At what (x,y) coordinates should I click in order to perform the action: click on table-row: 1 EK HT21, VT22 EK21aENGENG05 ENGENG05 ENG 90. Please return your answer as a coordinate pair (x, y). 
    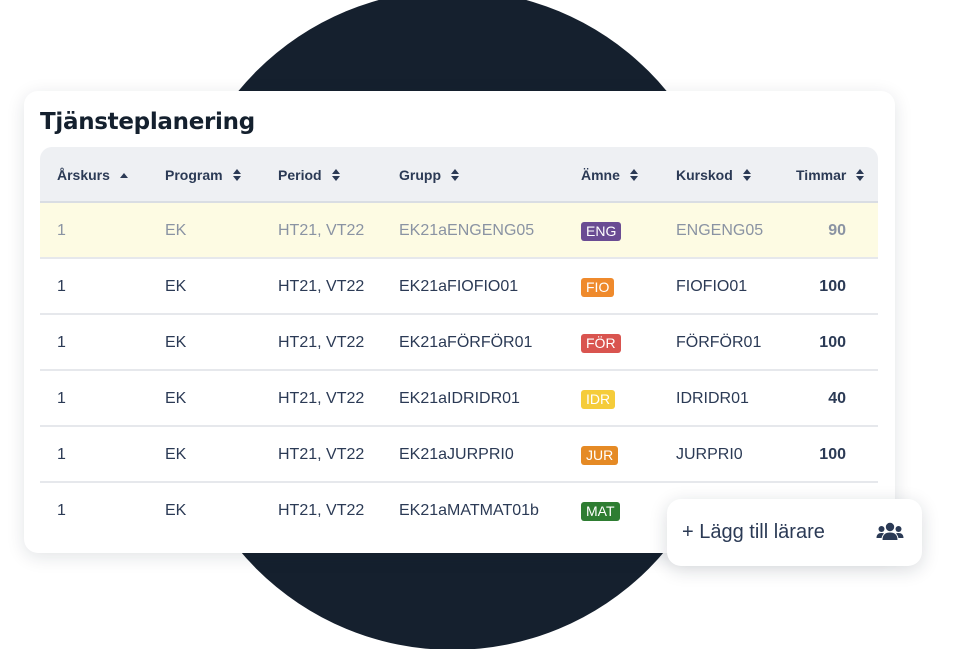
    Looking at the image, I should click on (459, 231).